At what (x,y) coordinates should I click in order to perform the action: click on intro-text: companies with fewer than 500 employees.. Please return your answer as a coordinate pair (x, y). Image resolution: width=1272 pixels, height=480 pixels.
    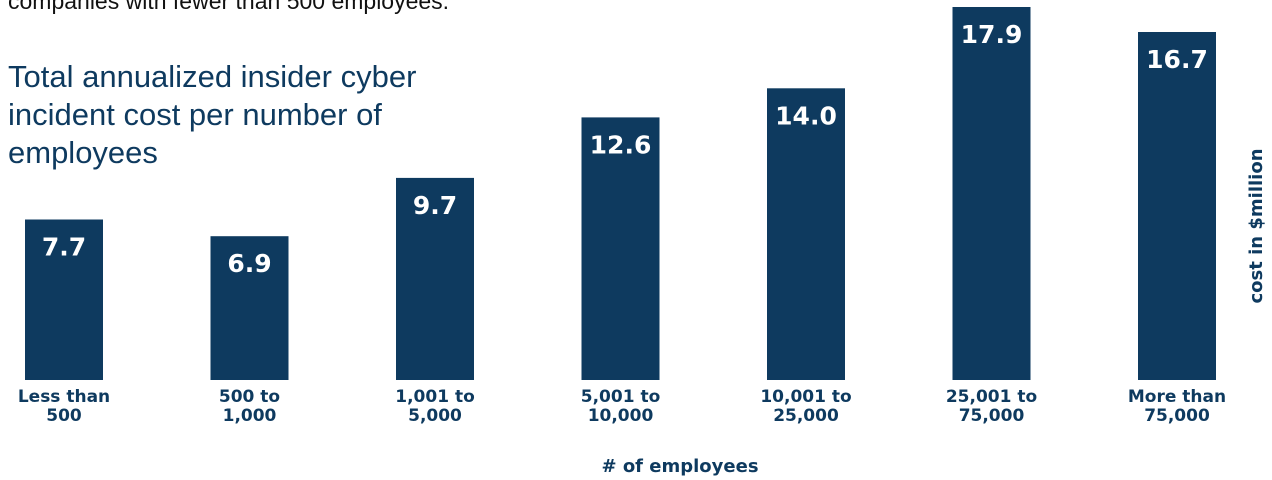
    Looking at the image, I should click on (229, 7).